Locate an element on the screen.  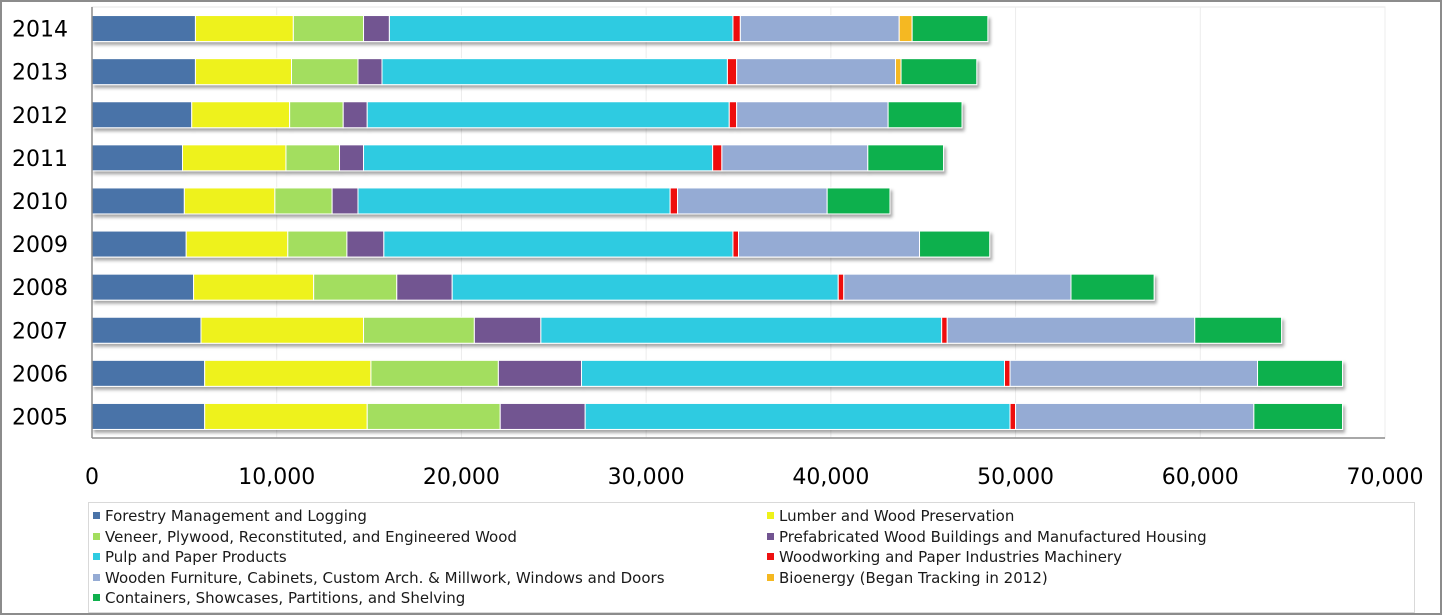
y-category-label: 2007 is located at coordinates (40, 331).